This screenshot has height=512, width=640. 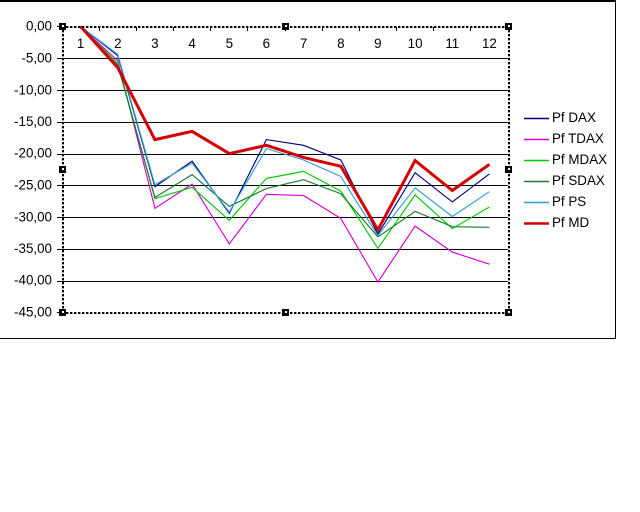 What do you see at coordinates (569, 201) in the screenshot?
I see `svg-text: Pf PS` at bounding box center [569, 201].